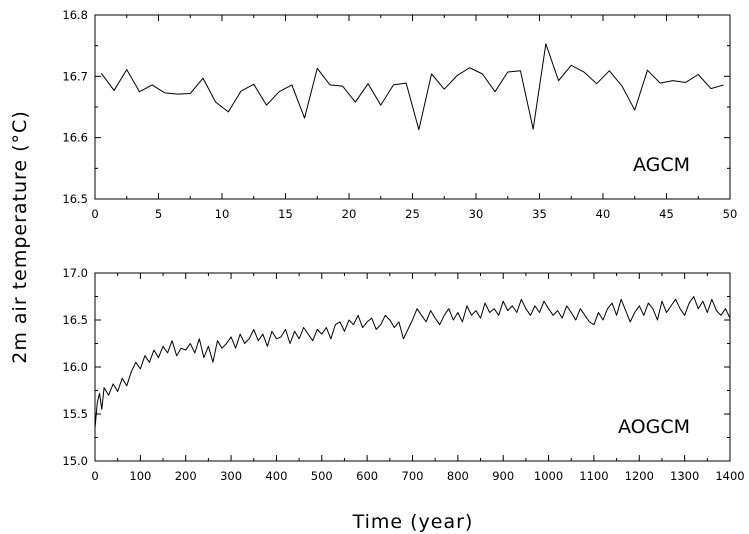 This screenshot has height=534, width=749. I want to click on aogcm-y-tick-labels: 15.0 15.5 16.0 16.5 17.0, so click(75, 367).